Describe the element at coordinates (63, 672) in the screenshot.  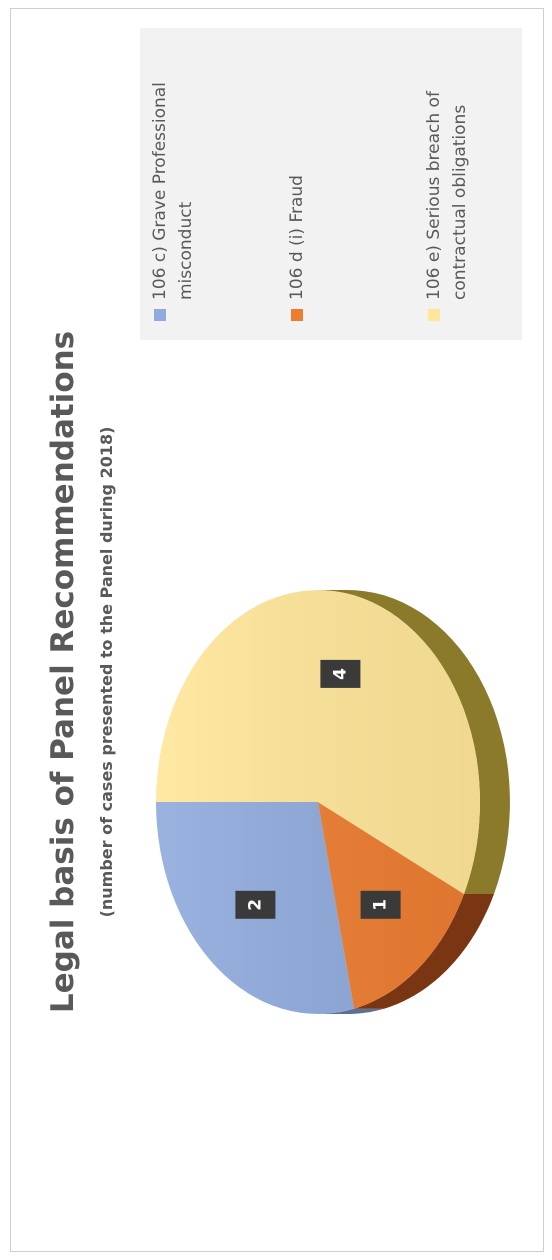
I see `chart-title: Legal basis of Panel Recommendations` at that location.